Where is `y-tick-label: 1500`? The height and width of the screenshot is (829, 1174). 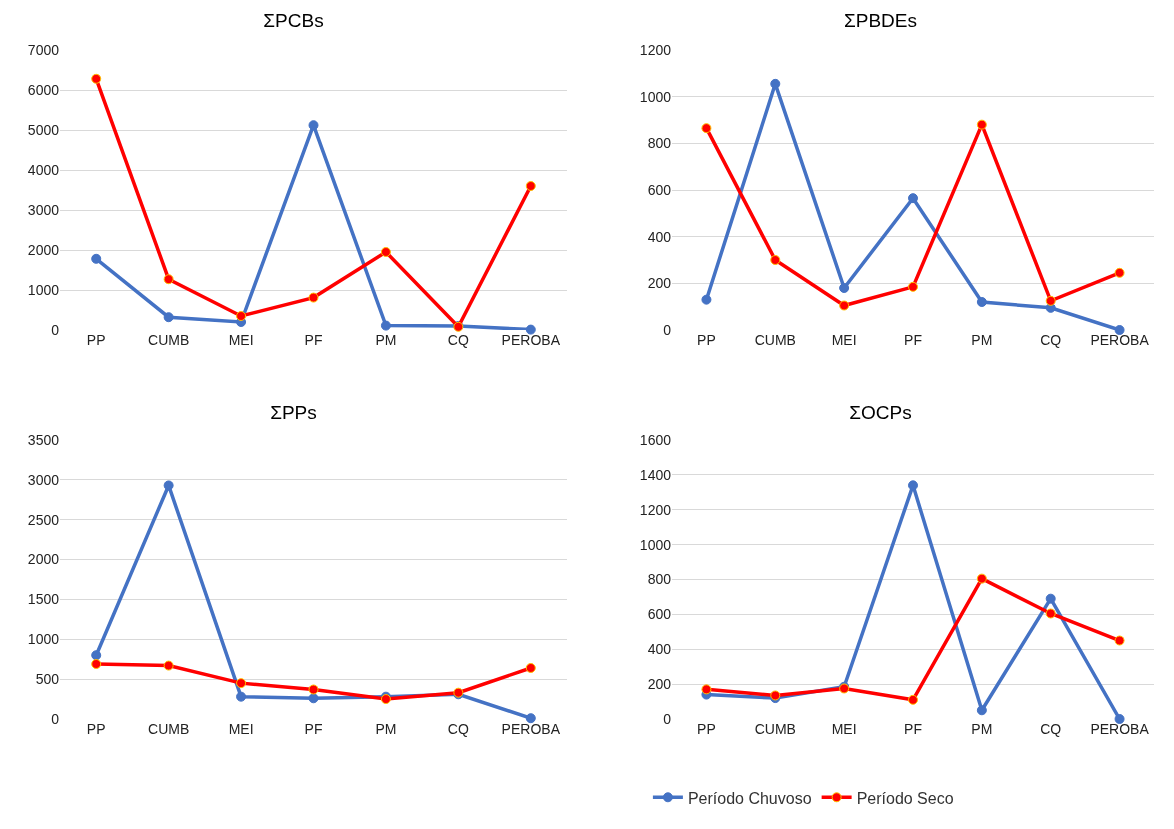 y-tick-label: 1500 is located at coordinates (43, 599).